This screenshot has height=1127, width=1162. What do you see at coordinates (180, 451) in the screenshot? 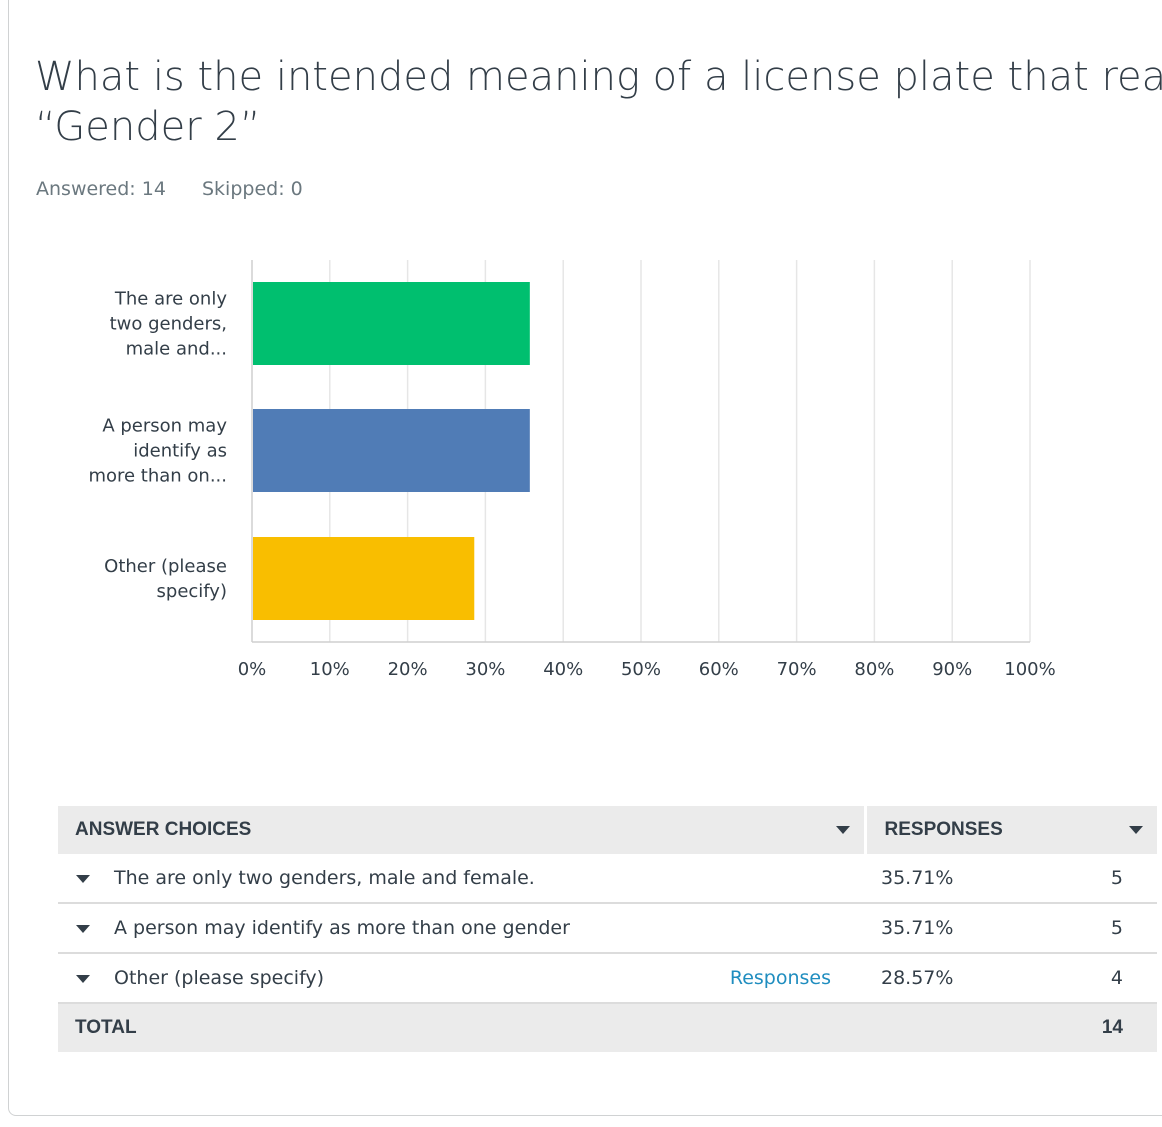
I see `category-label: identify as` at bounding box center [180, 451].